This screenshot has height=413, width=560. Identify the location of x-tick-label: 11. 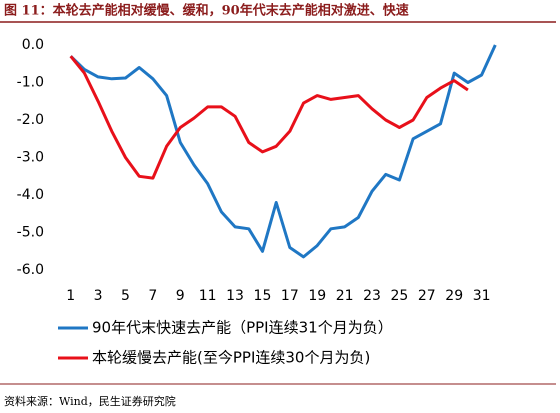
(208, 296).